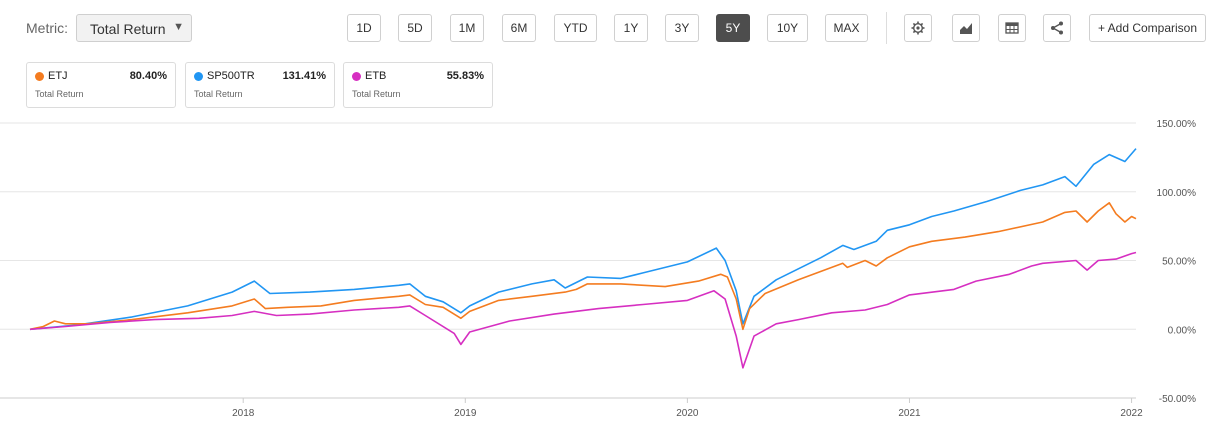  What do you see at coordinates (787, 28) in the screenshot?
I see `range-button-10y: 10Y` at bounding box center [787, 28].